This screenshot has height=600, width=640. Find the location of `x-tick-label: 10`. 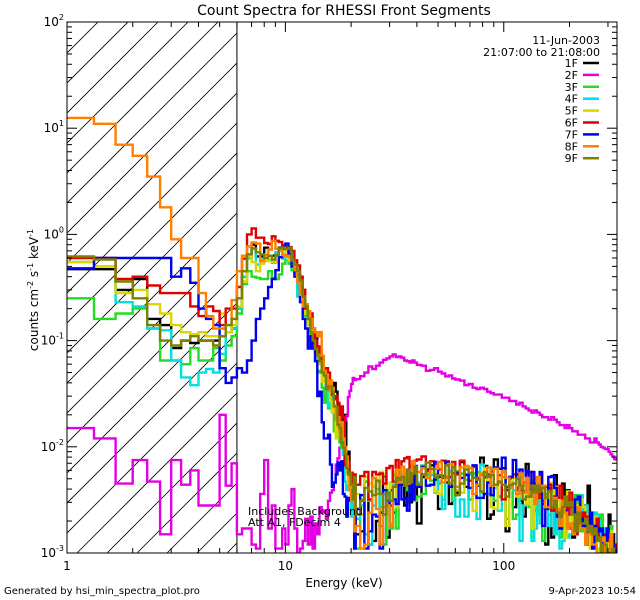

x-tick-label: 10 is located at coordinates (285, 566).